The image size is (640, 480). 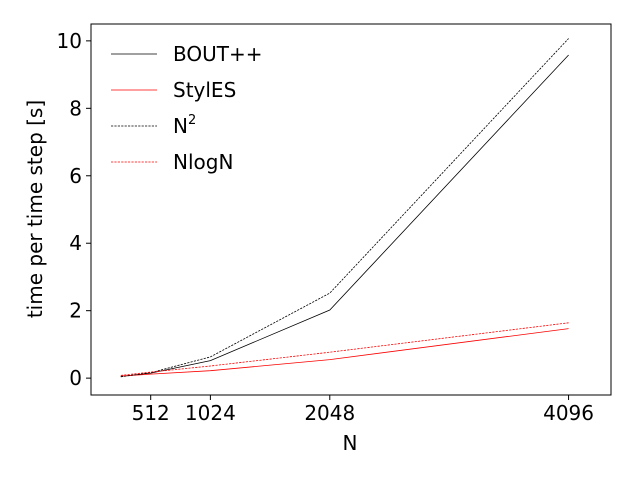 What do you see at coordinates (329, 413) in the screenshot?
I see `x-tick-label: 2048` at bounding box center [329, 413].